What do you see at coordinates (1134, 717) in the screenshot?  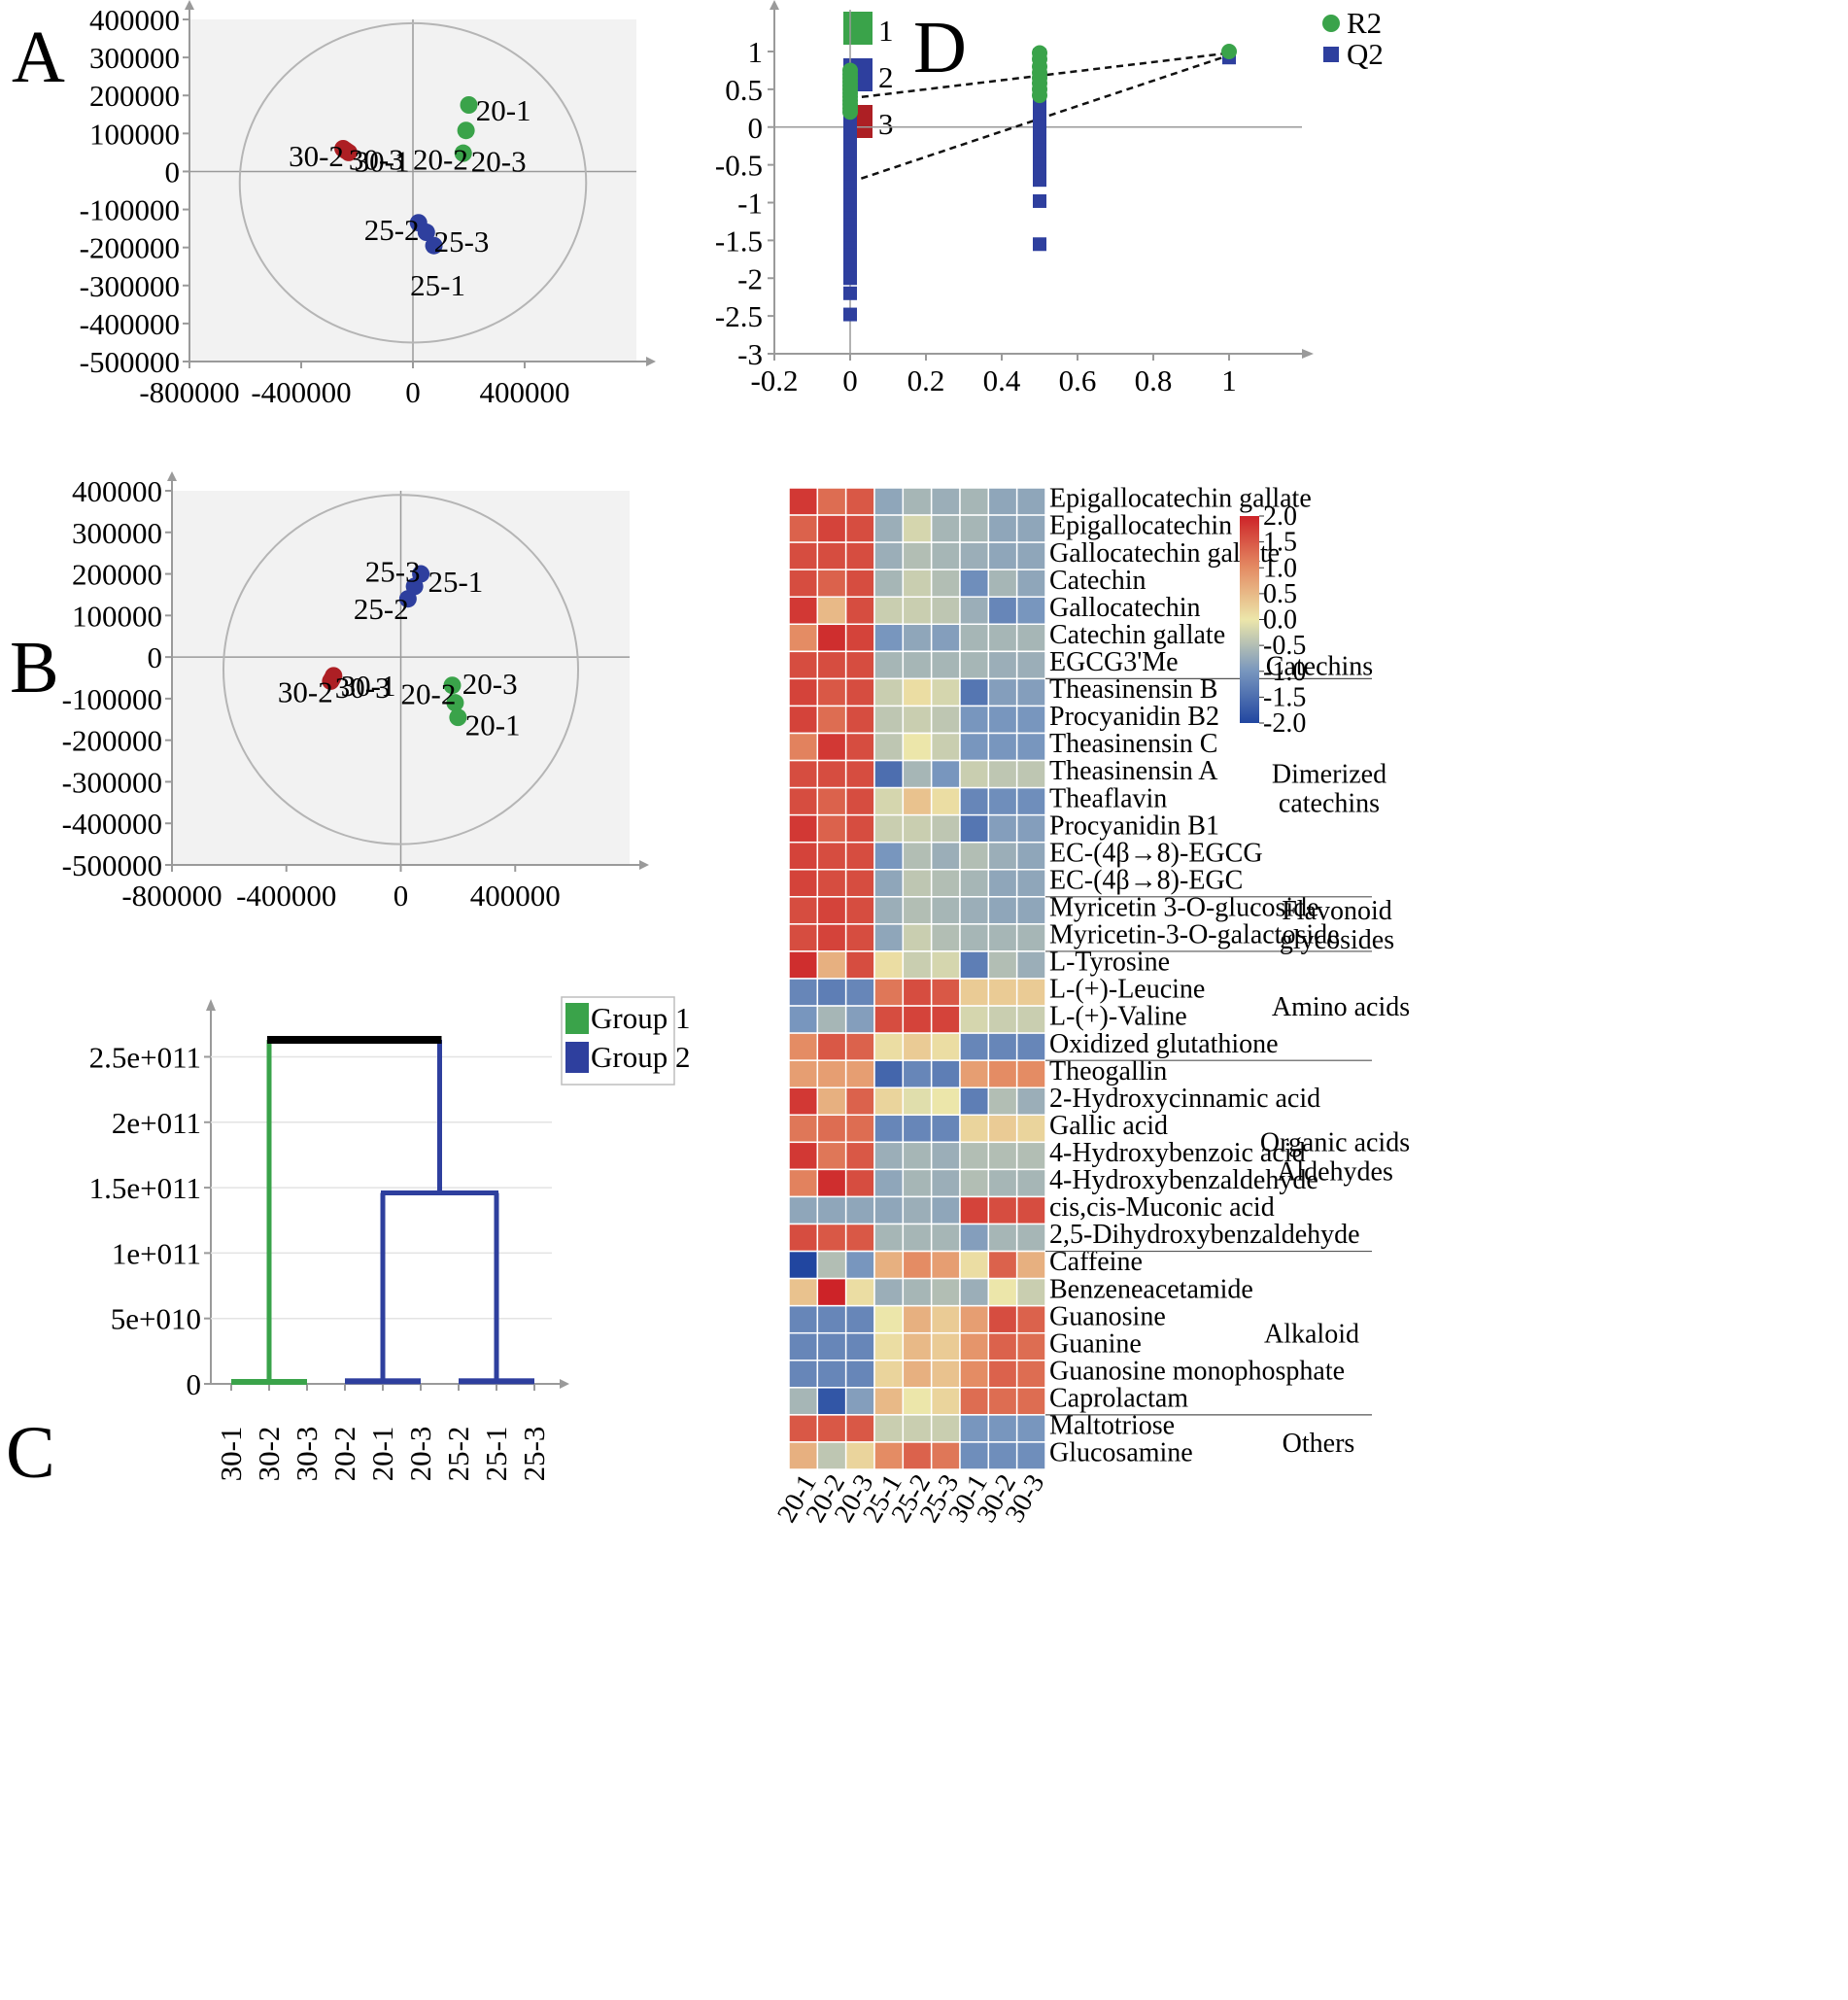 I see `row-label: Procyanidin B2` at bounding box center [1134, 717].